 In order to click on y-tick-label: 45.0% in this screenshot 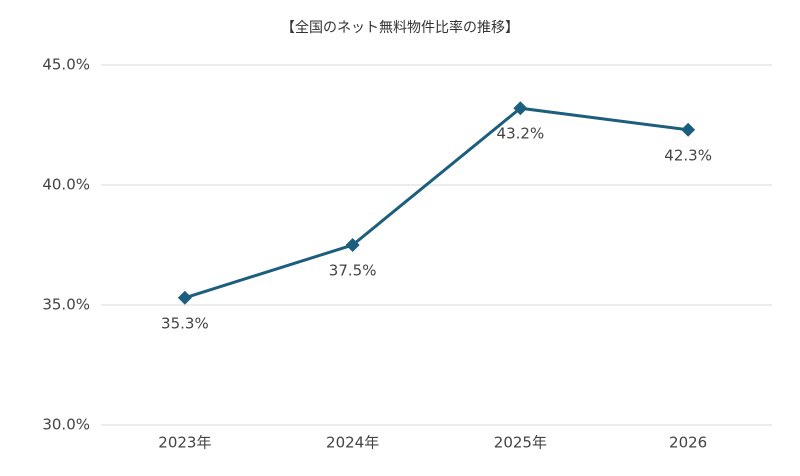, I will do `click(66, 65)`.